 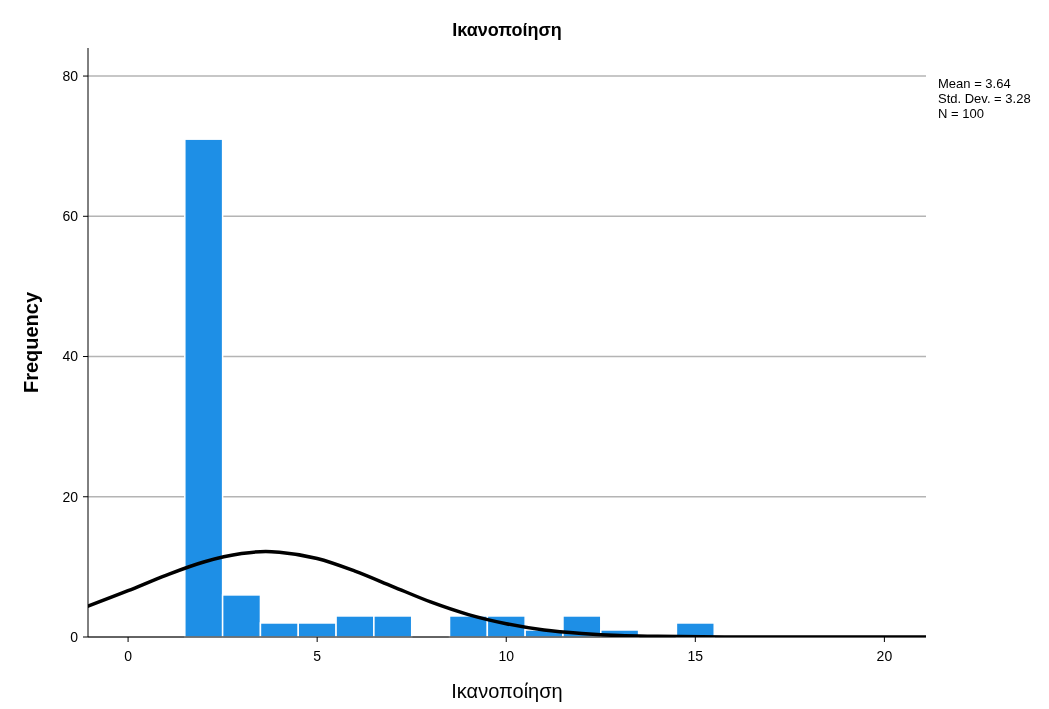 I want to click on y-tick-label: 20, so click(x=70, y=496).